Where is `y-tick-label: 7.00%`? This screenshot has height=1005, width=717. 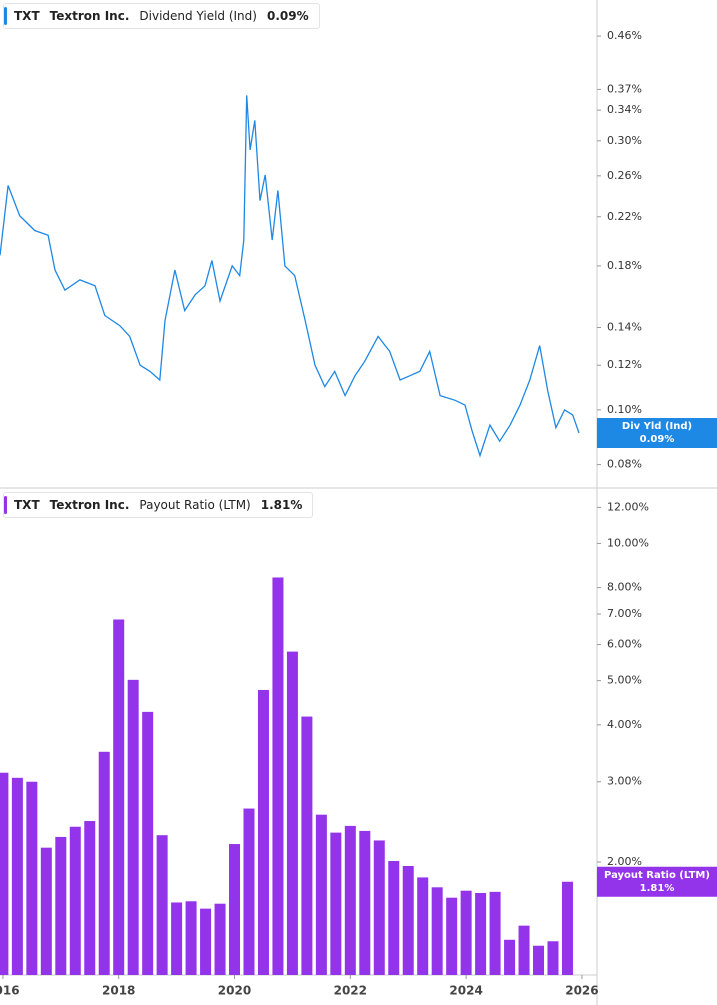
y-tick-label: 7.00% is located at coordinates (624, 613).